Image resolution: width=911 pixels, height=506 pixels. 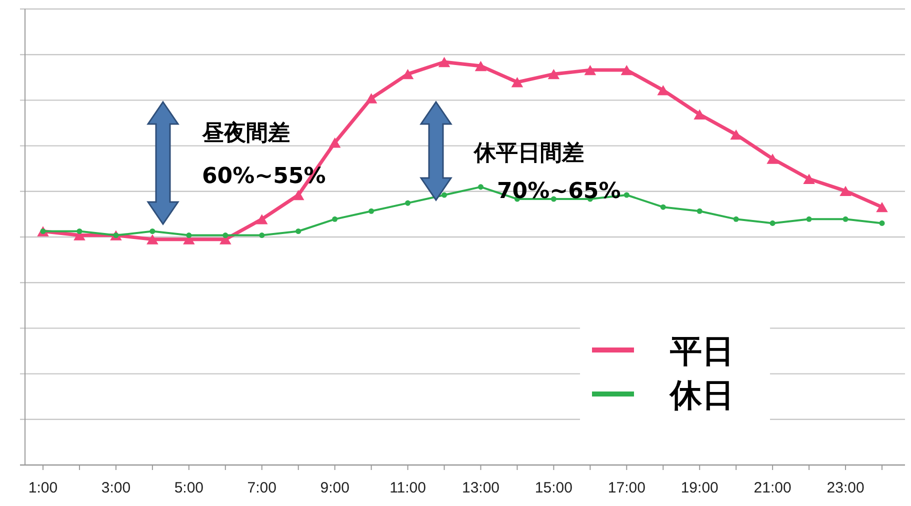 I want to click on annotation: 70%~65%, so click(x=559, y=191).